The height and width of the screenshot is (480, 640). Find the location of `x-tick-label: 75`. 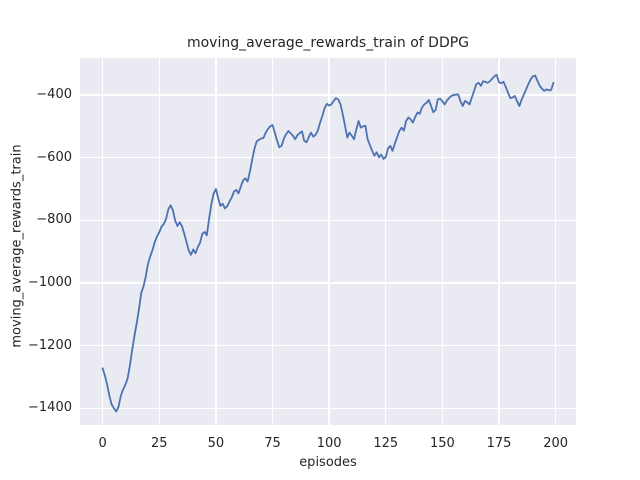

x-tick-label: 75 is located at coordinates (272, 443).